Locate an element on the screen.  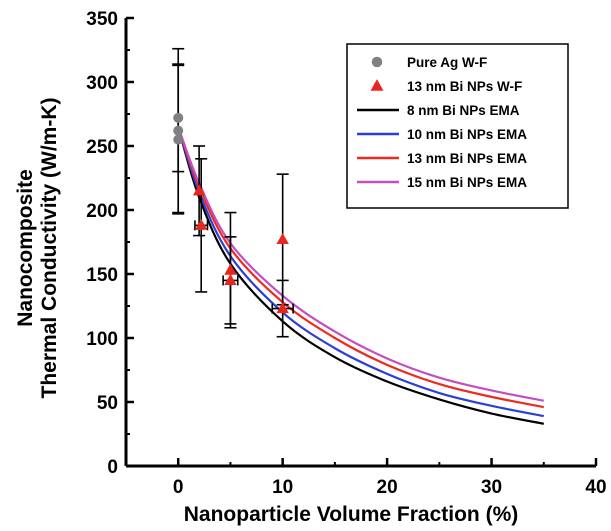
x-tick-label: 20 is located at coordinates (387, 487).